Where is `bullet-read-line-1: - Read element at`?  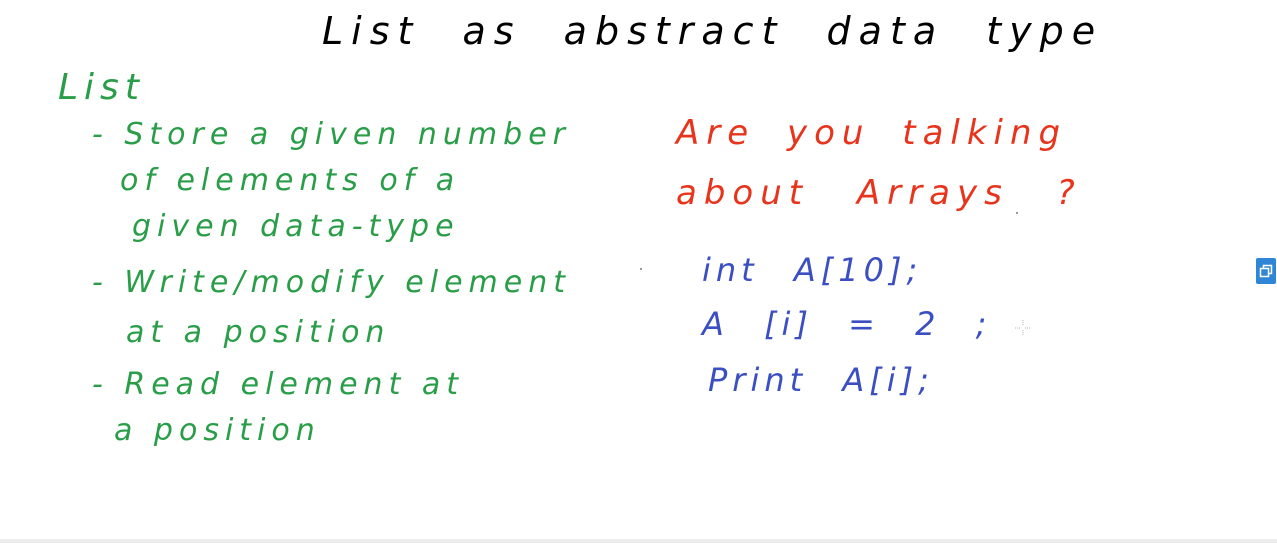
bullet-read-line-1: - Read element at is located at coordinates (278, 384).